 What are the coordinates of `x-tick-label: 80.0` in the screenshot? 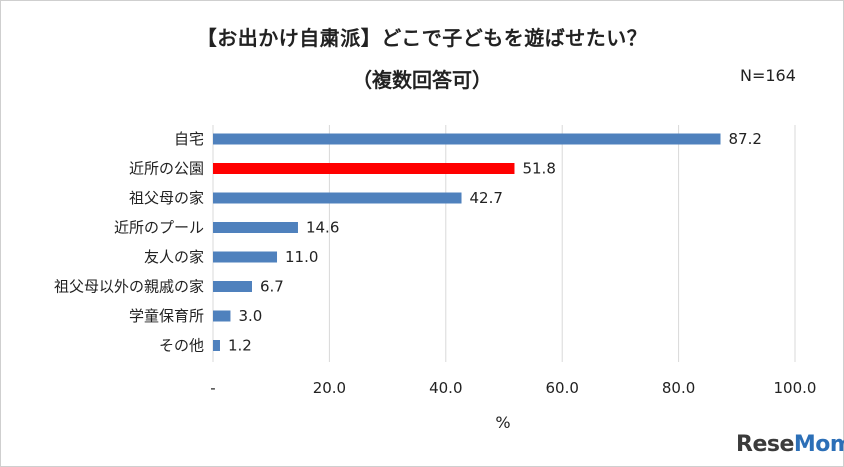 It's located at (678, 388).